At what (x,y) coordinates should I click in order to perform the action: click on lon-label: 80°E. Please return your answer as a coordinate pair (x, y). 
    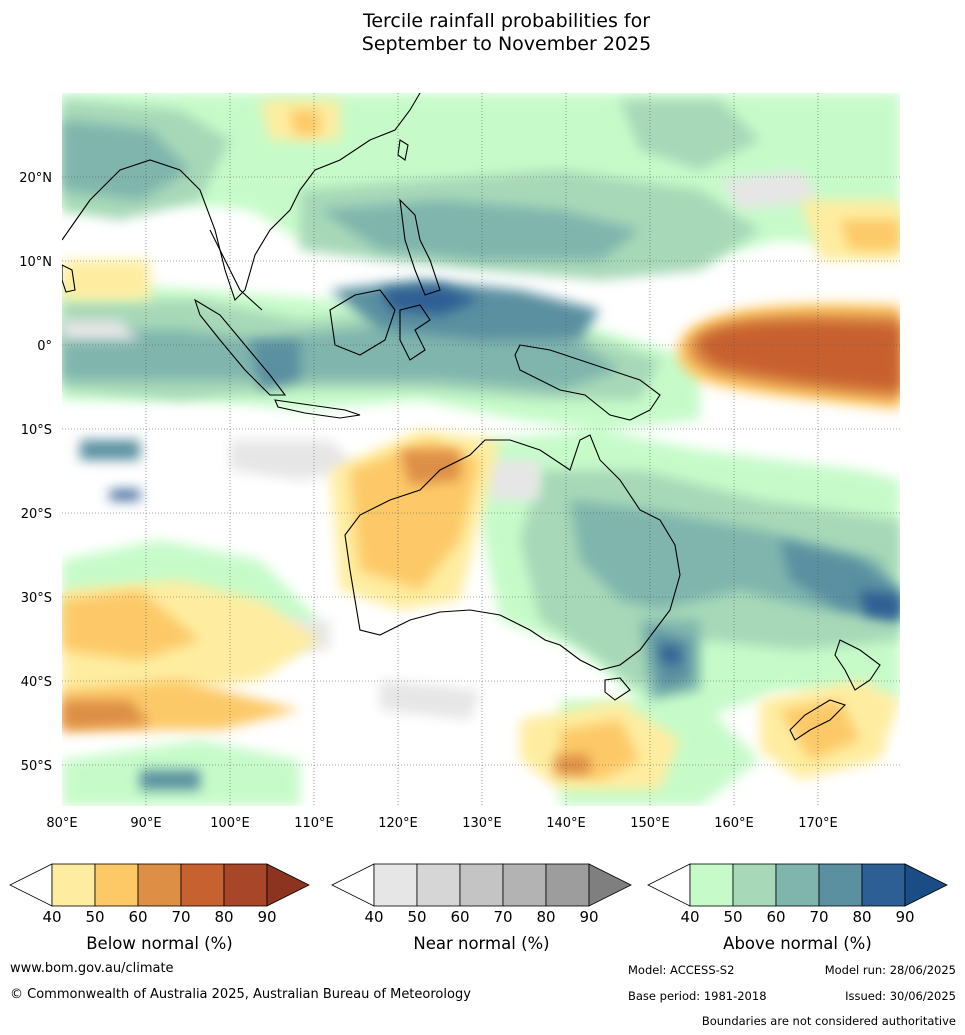
    Looking at the image, I should click on (61, 823).